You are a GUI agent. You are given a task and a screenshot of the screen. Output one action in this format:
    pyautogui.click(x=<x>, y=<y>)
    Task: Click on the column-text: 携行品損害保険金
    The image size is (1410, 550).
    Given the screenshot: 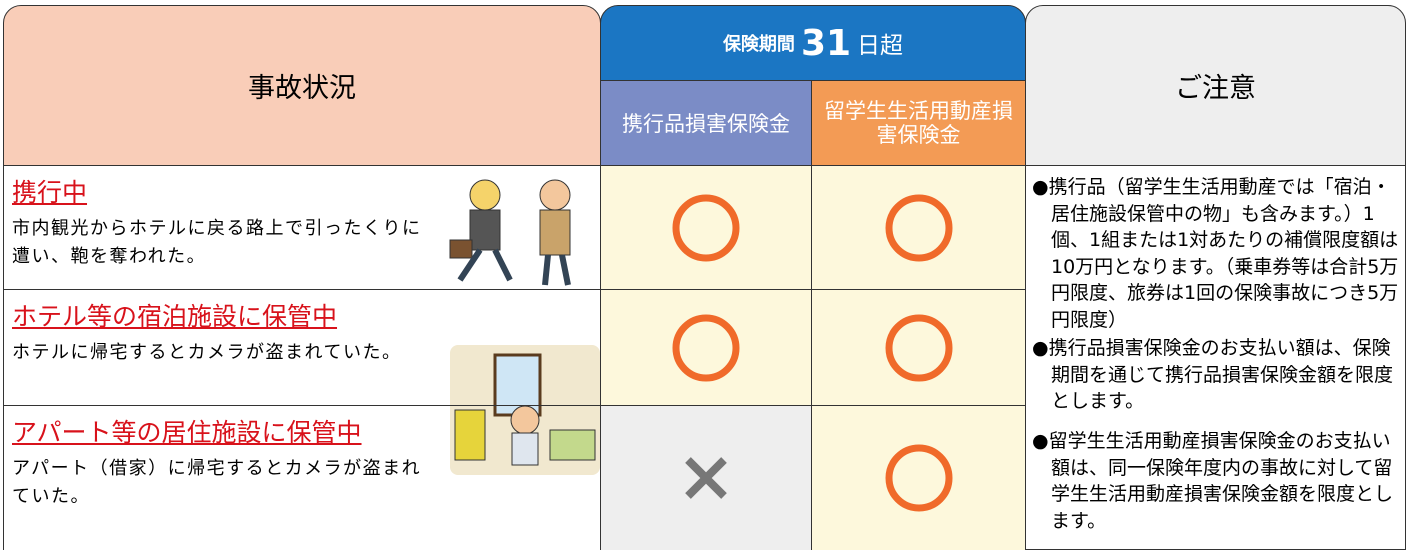 What is the action you would take?
    pyautogui.click(x=706, y=124)
    